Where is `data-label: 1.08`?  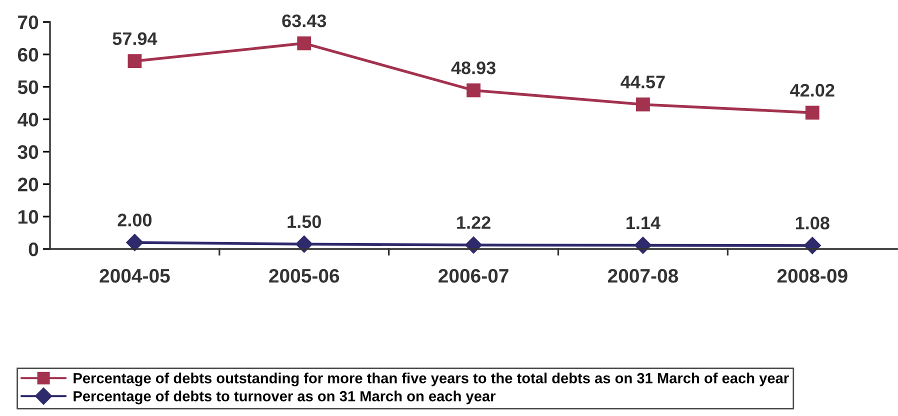 data-label: 1.08 is located at coordinates (813, 223).